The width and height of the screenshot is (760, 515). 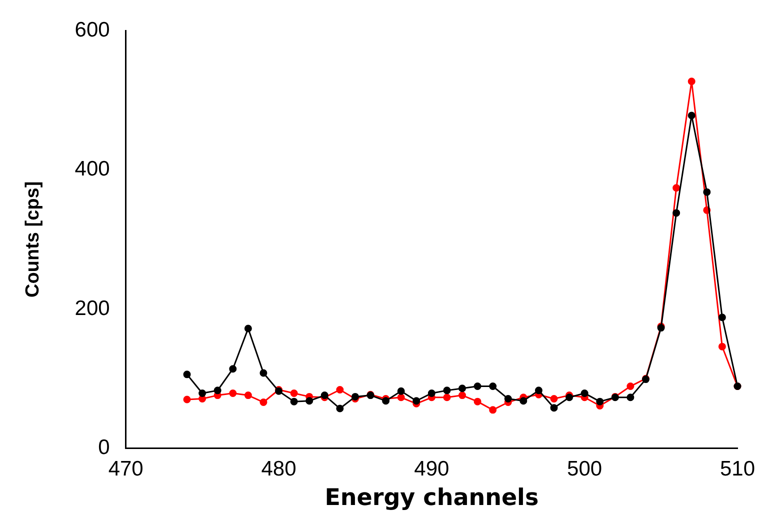 I want to click on x-axis-title: Energy channels, so click(x=431, y=498).